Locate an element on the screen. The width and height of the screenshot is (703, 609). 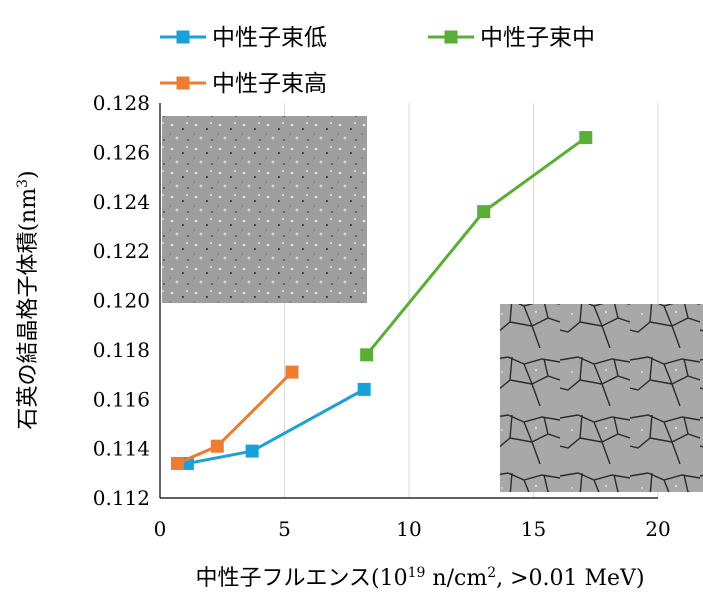
y-tick-label: 0.116 is located at coordinates (121, 399).